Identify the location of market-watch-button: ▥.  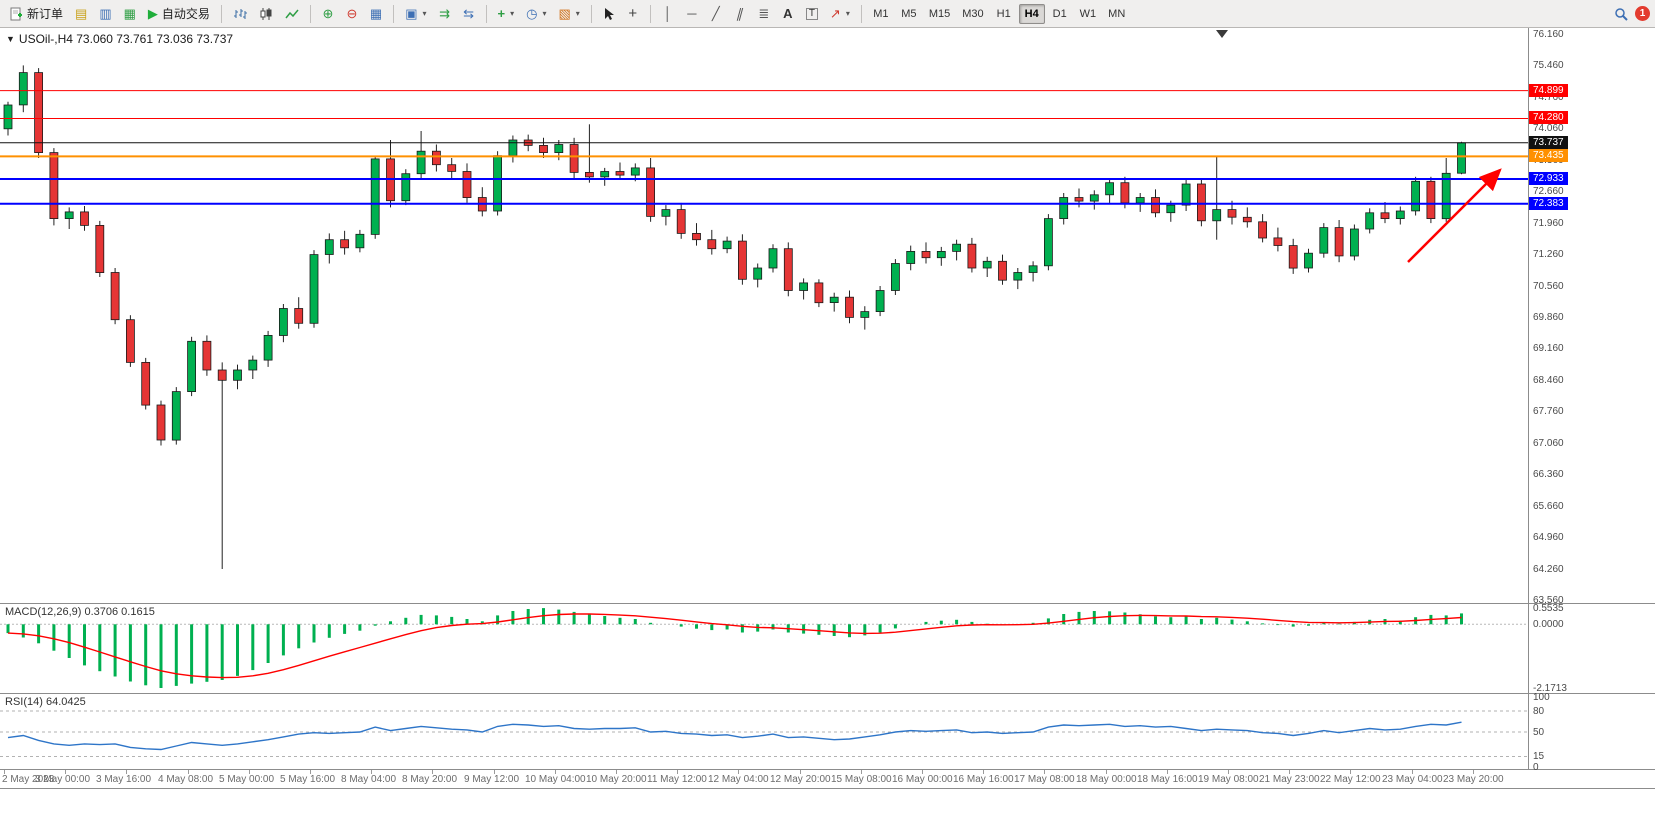
(105, 14).